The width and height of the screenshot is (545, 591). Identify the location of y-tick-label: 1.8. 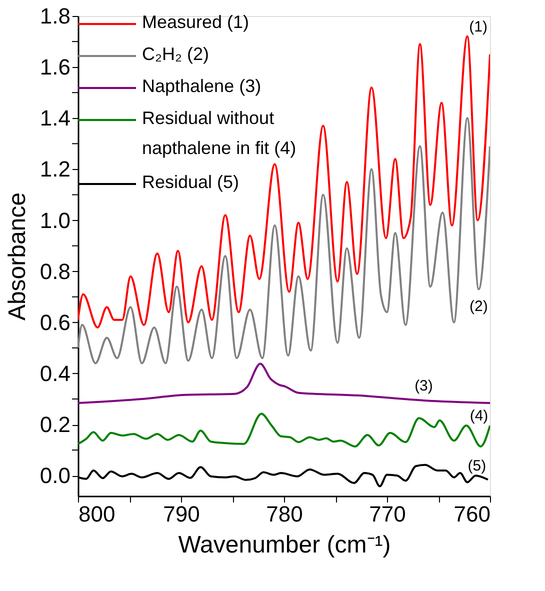
(55, 16).